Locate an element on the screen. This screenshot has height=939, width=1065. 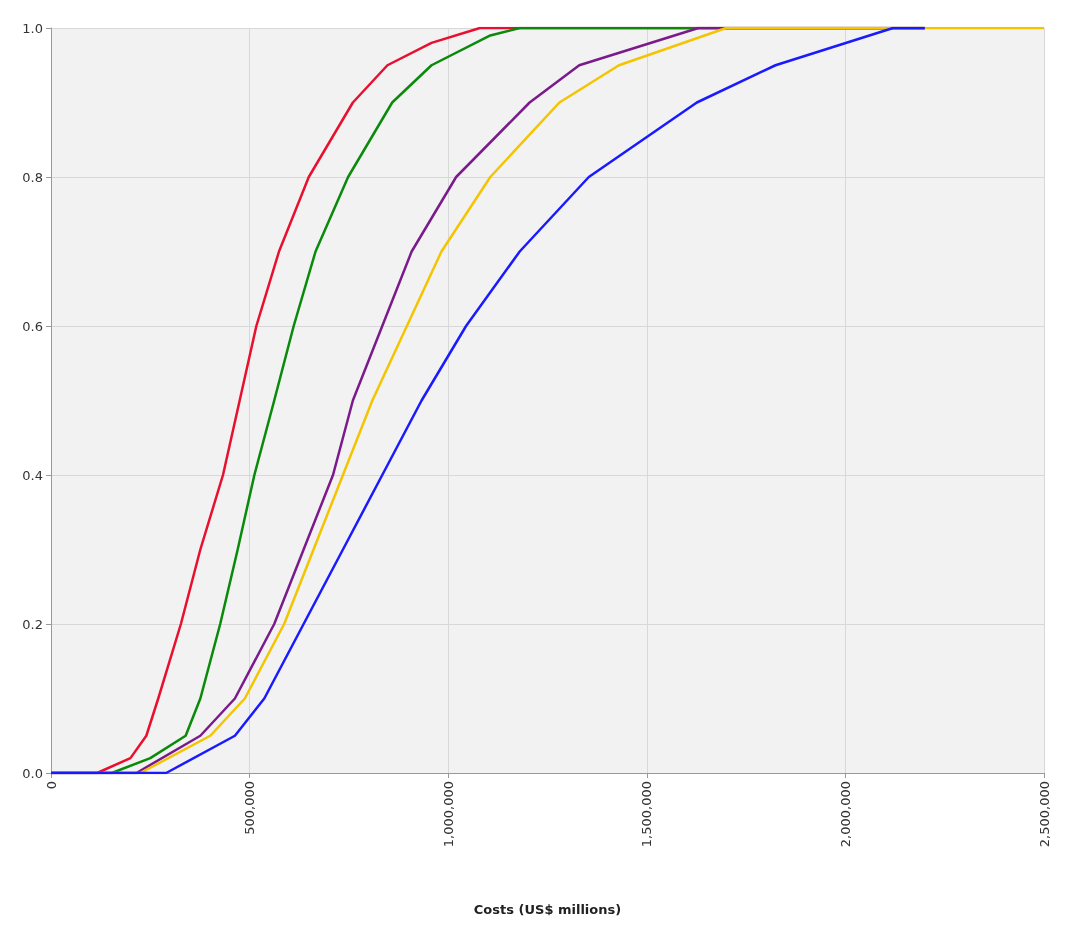
x-tick-label: 2,500,000 is located at coordinates (1044, 814).